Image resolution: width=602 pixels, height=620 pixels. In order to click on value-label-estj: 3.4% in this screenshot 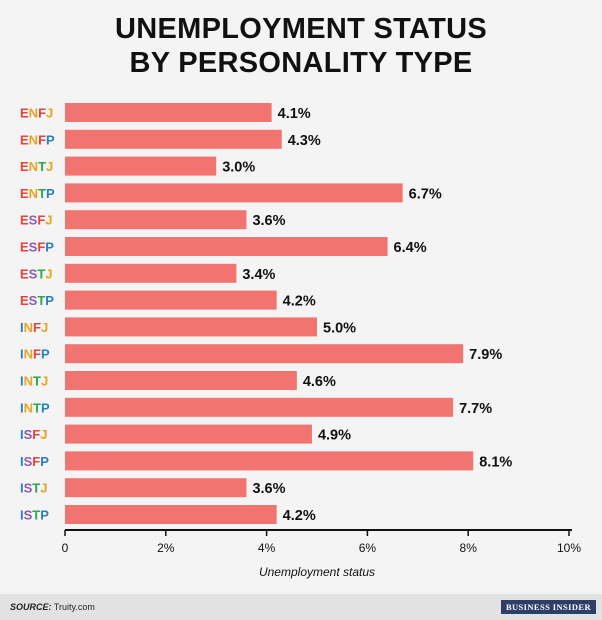, I will do `click(258, 275)`.